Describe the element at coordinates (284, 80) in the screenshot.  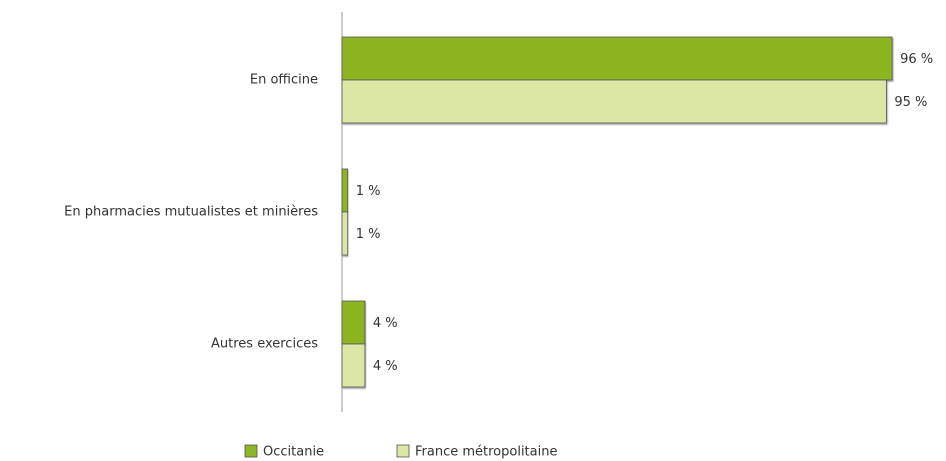
I see `y-tick-label: En officine` at that location.